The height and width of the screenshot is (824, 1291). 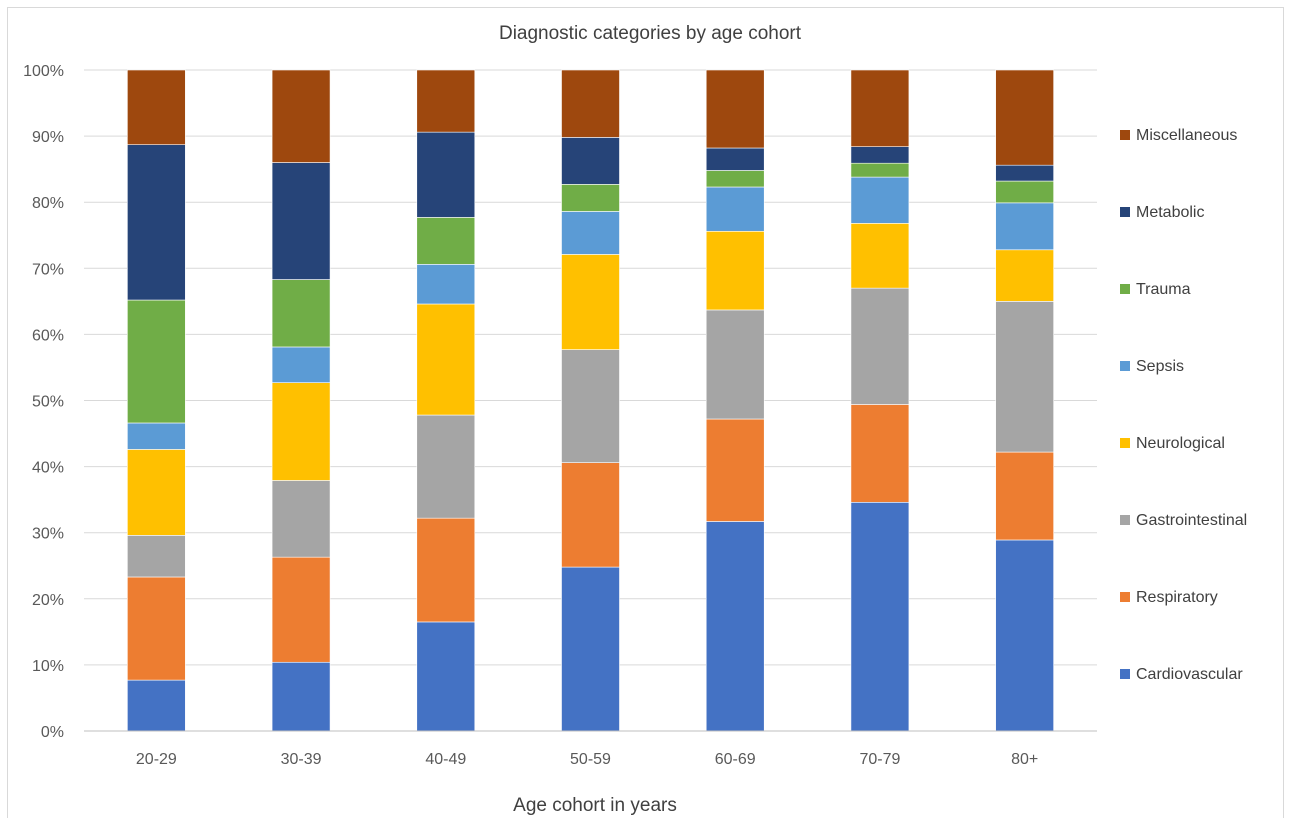 What do you see at coordinates (1125, 520) in the screenshot?
I see `legend-swatch-gastrointestinal` at bounding box center [1125, 520].